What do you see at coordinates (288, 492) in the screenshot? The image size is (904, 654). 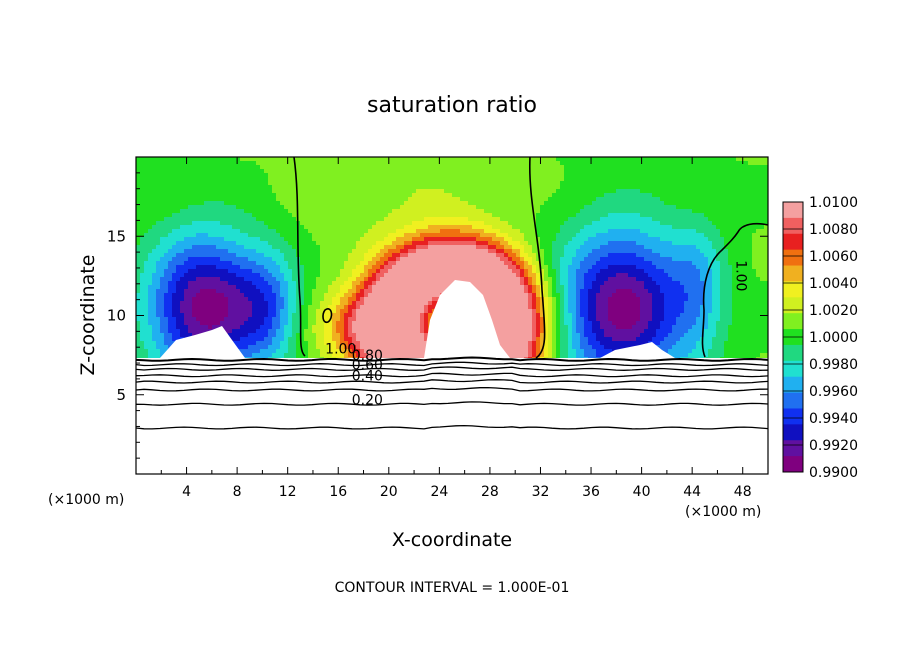 I see `x-tick-label: 12` at bounding box center [288, 492].